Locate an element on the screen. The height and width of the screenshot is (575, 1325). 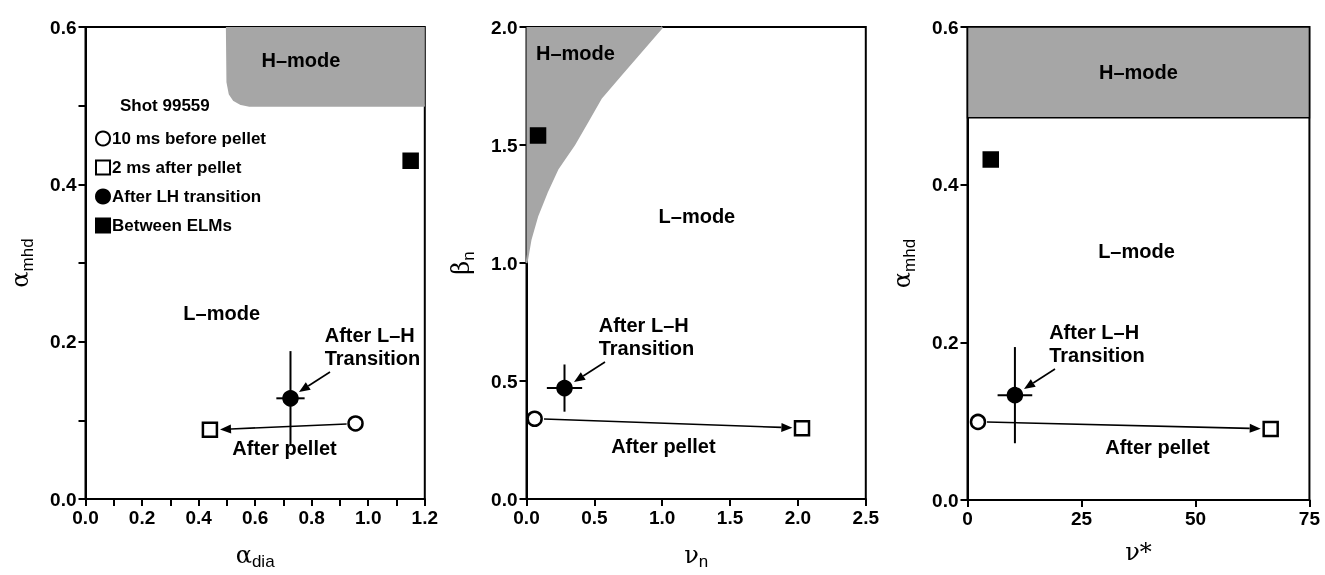
x-tick-label: 50 is located at coordinates (1195, 518).